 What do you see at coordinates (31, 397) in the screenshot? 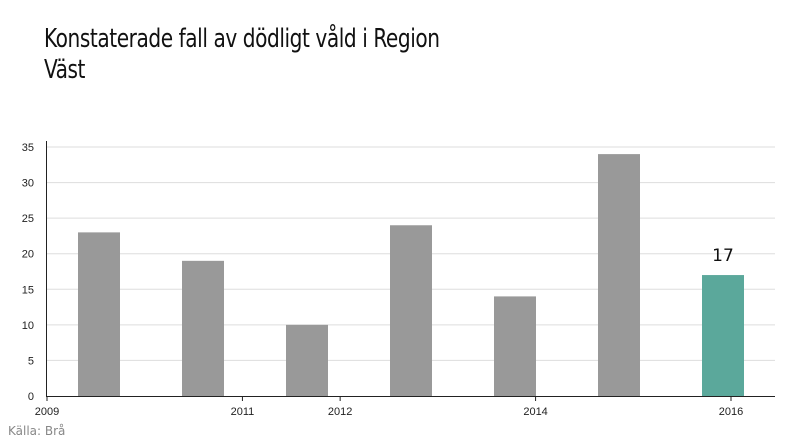
I see `y-tick-label: 0` at bounding box center [31, 397].